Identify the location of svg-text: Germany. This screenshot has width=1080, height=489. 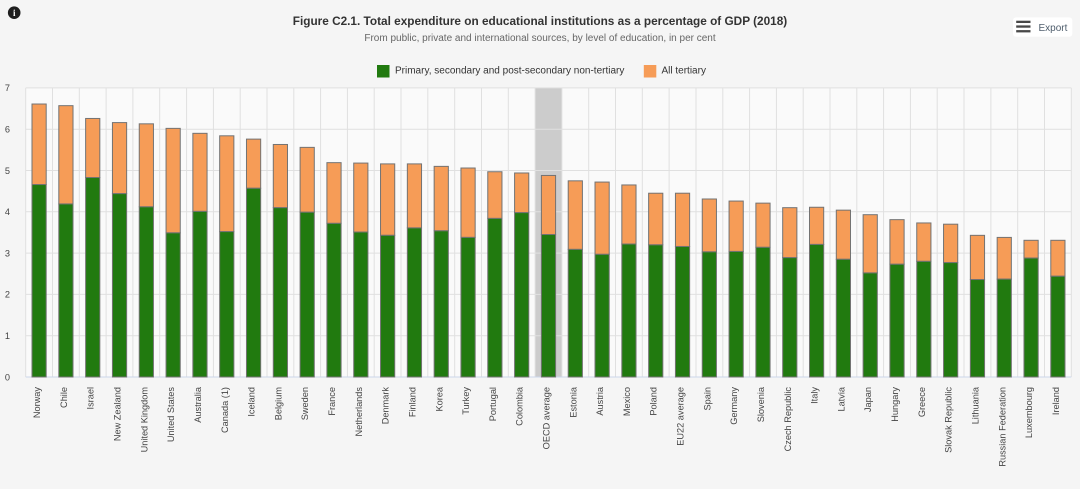
(734, 406).